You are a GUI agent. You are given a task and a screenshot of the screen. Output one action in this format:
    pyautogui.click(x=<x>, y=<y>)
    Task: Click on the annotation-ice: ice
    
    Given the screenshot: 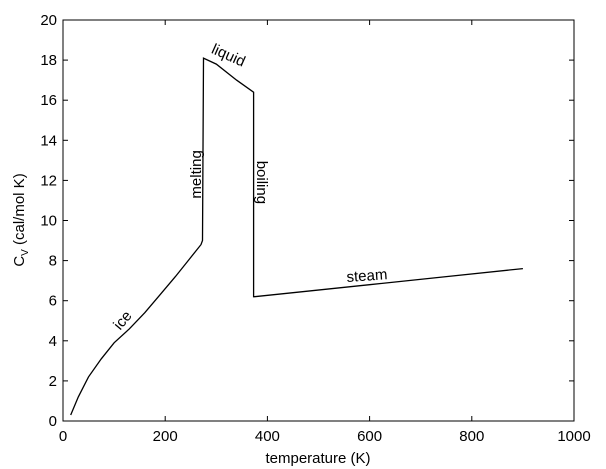 What is the action you would take?
    pyautogui.click(x=122, y=321)
    